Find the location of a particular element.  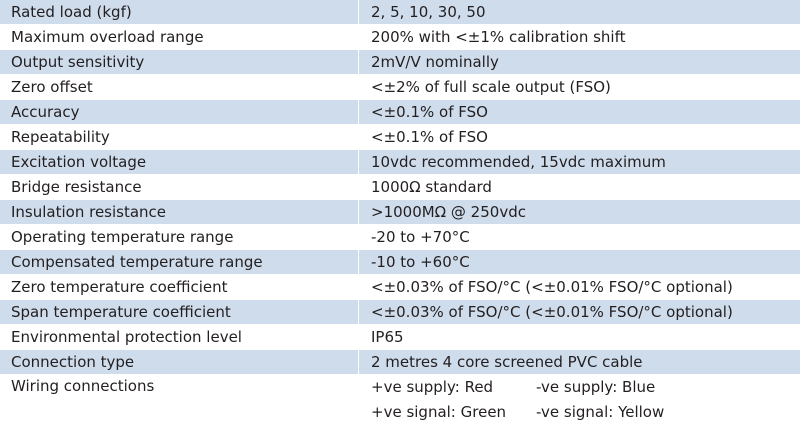

spec-row-bridge-resistance: Bridge resistance 1000Ω standard is located at coordinates (400, 187).